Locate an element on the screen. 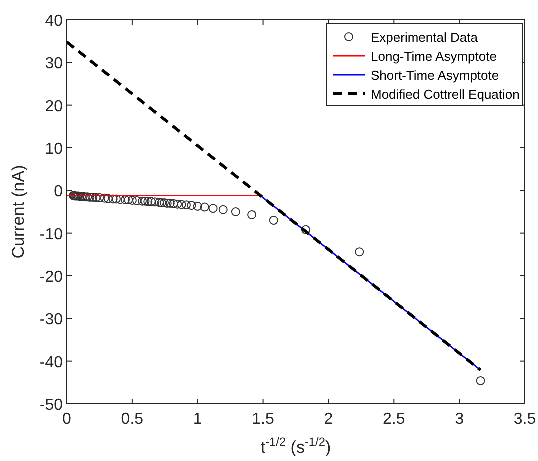  x-tick-label: 1 is located at coordinates (197, 419).